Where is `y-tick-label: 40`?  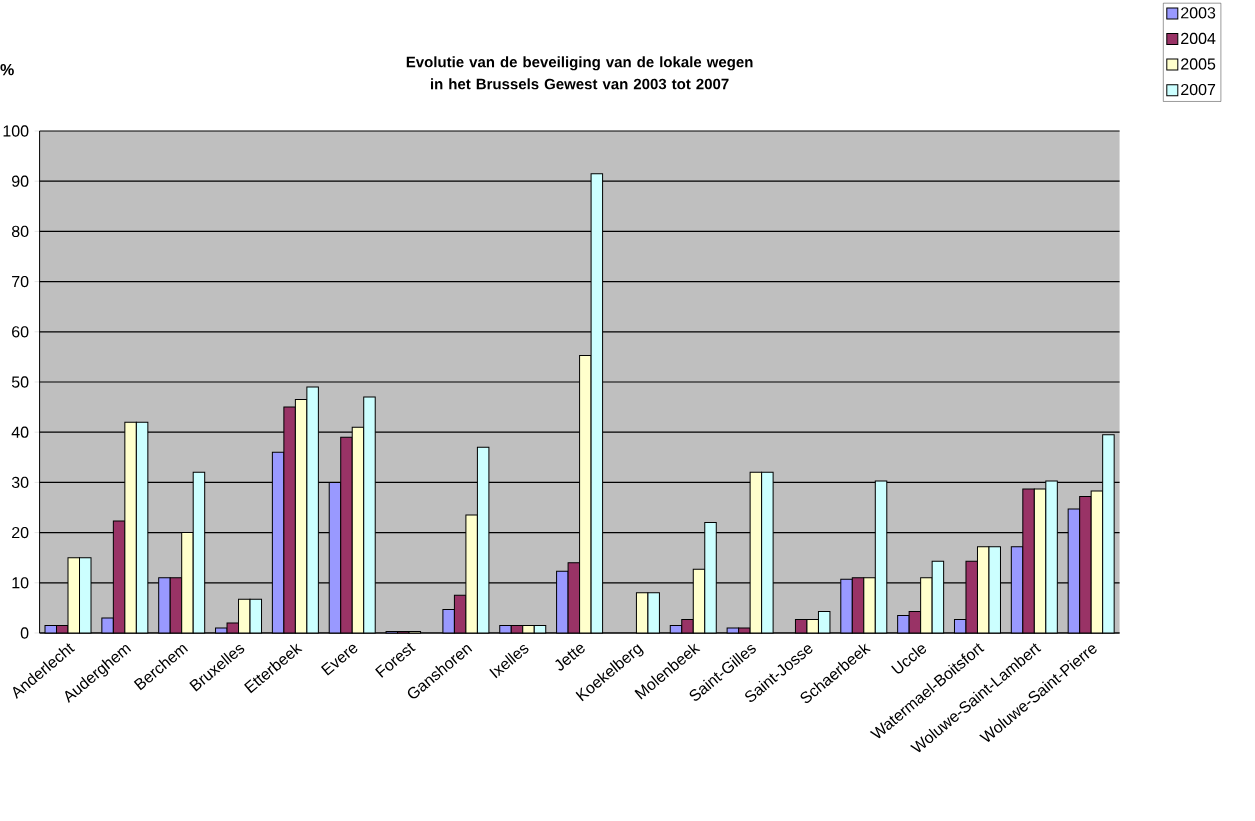 y-tick-label: 40 is located at coordinates (20, 432).